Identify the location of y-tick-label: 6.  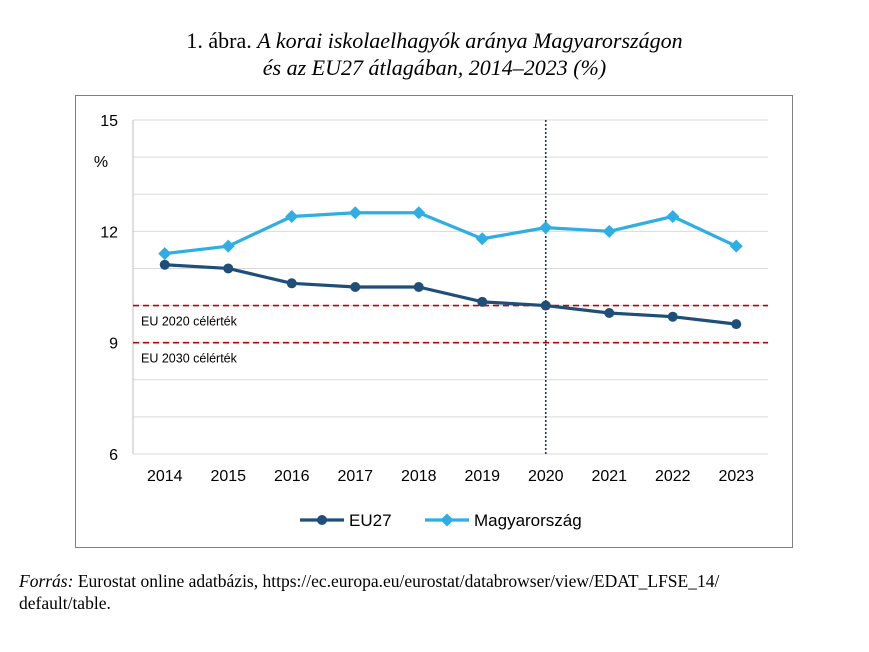
(113, 455).